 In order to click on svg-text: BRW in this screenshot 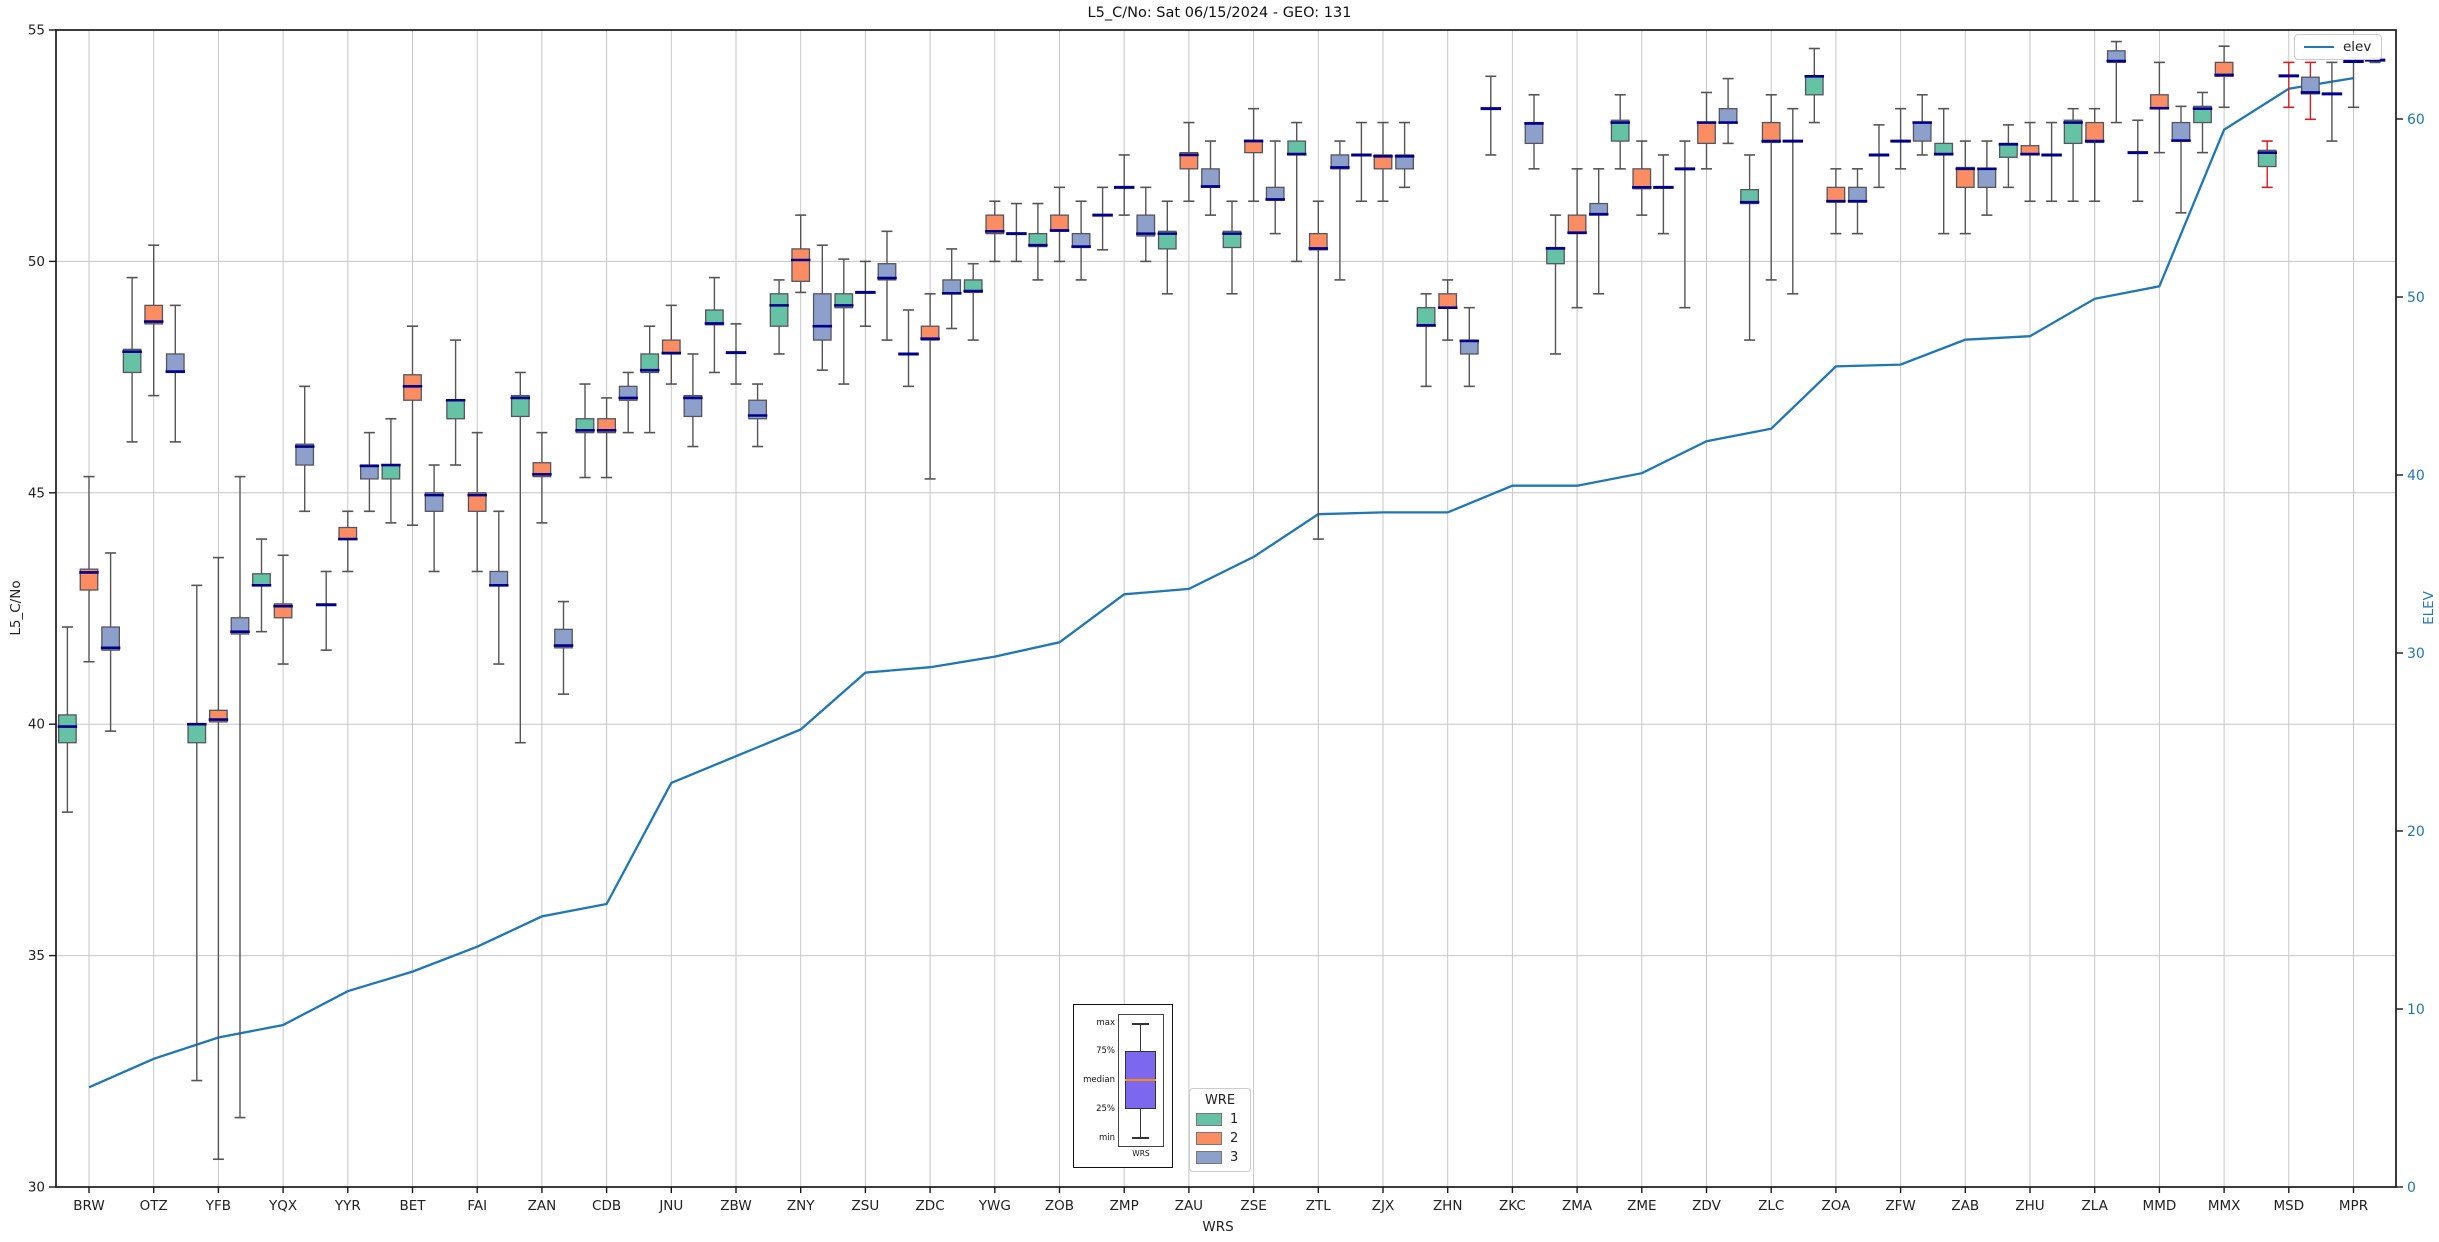, I will do `click(88, 1206)`.